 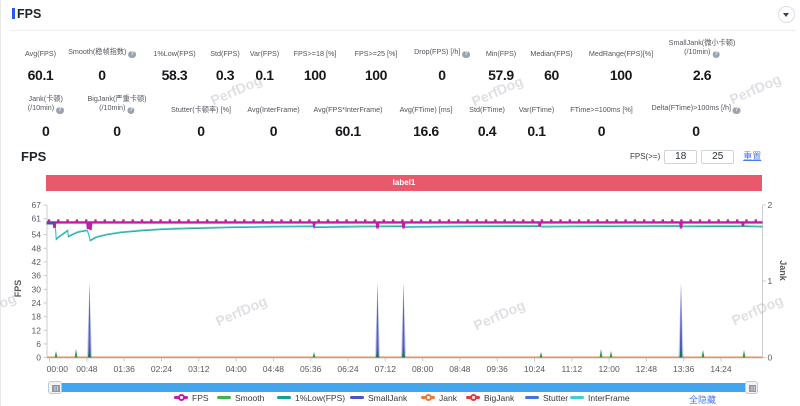 What do you see at coordinates (18, 289) in the screenshot?
I see `svg-text: FPS` at bounding box center [18, 289].